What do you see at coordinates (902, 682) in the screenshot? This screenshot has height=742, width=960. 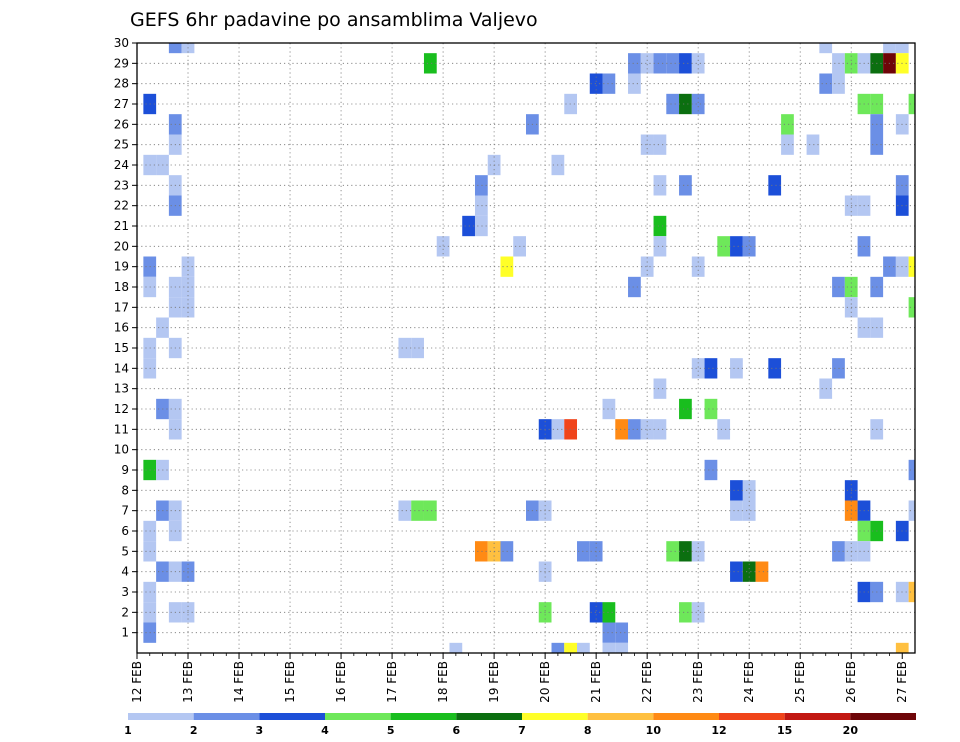 I see `x-tick-label-15: 27 FEB` at bounding box center [902, 682].